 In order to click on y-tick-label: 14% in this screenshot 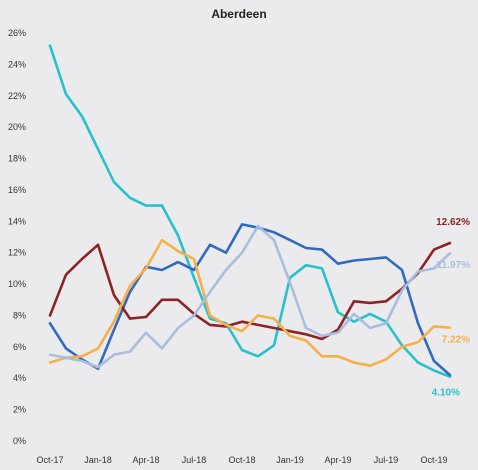, I will do `click(17, 221)`.